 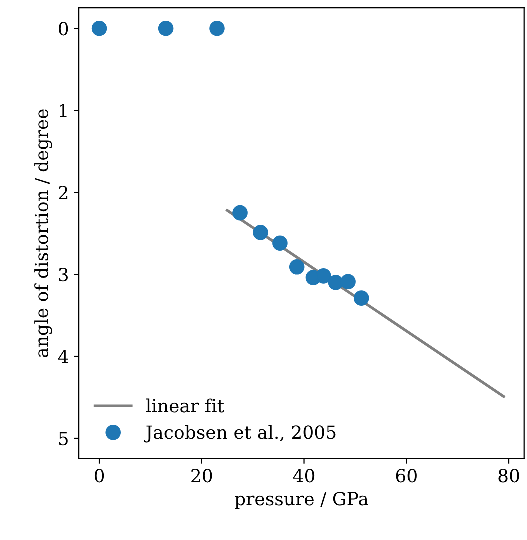 I want to click on y-tick-label: 5, so click(x=63, y=439).